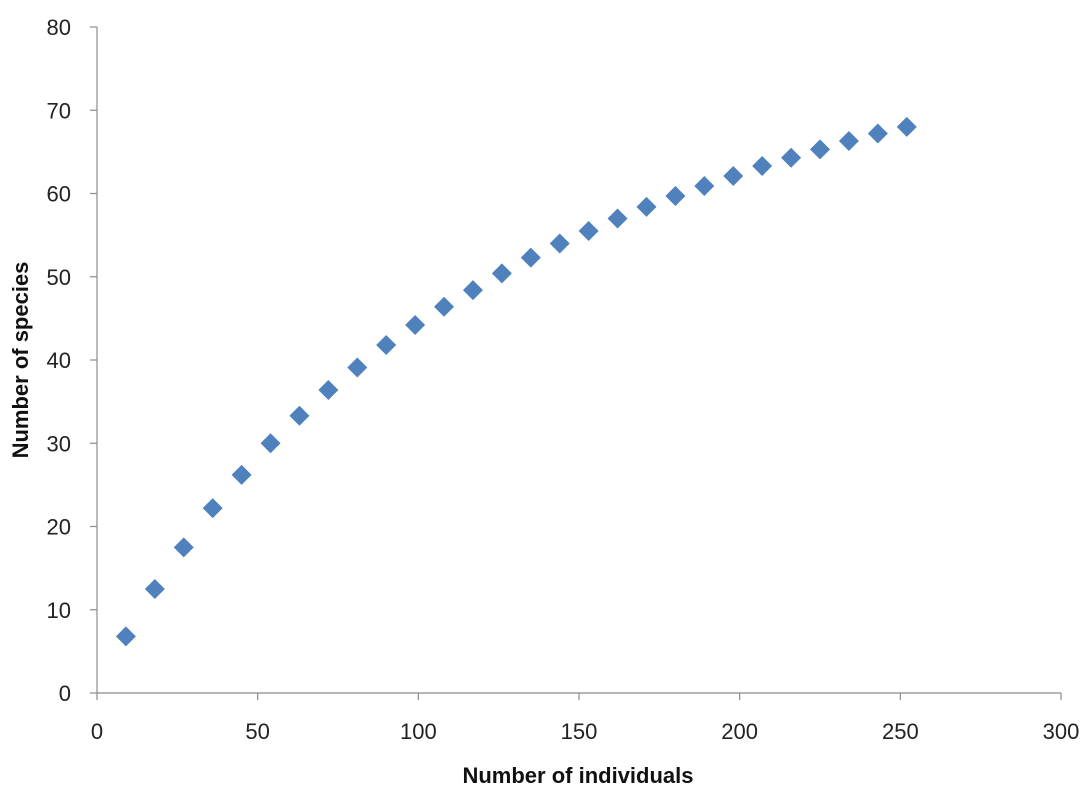 This screenshot has height=787, width=1086. What do you see at coordinates (739, 731) in the screenshot?
I see `x-tick-label: 200` at bounding box center [739, 731].